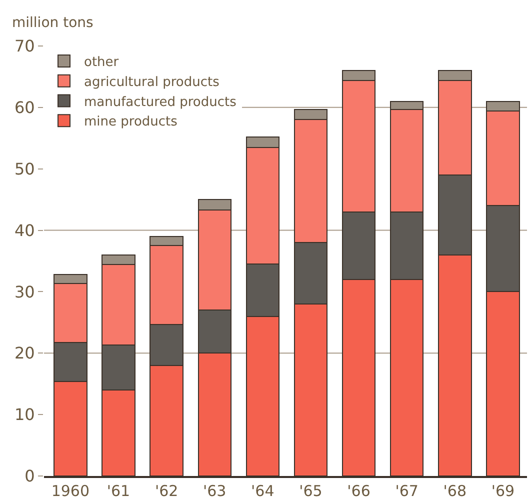 The height and width of the screenshot is (504, 531). Describe the element at coordinates (24, 168) in the screenshot. I see `y-tick-label: 50` at that location.